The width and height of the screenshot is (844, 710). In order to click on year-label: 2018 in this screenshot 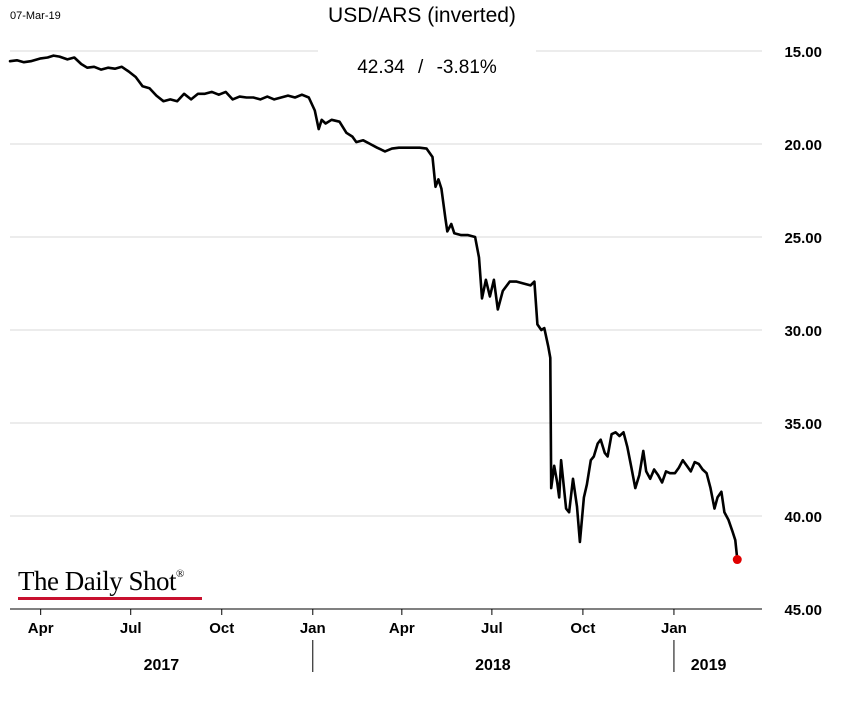, I will do `click(493, 665)`.